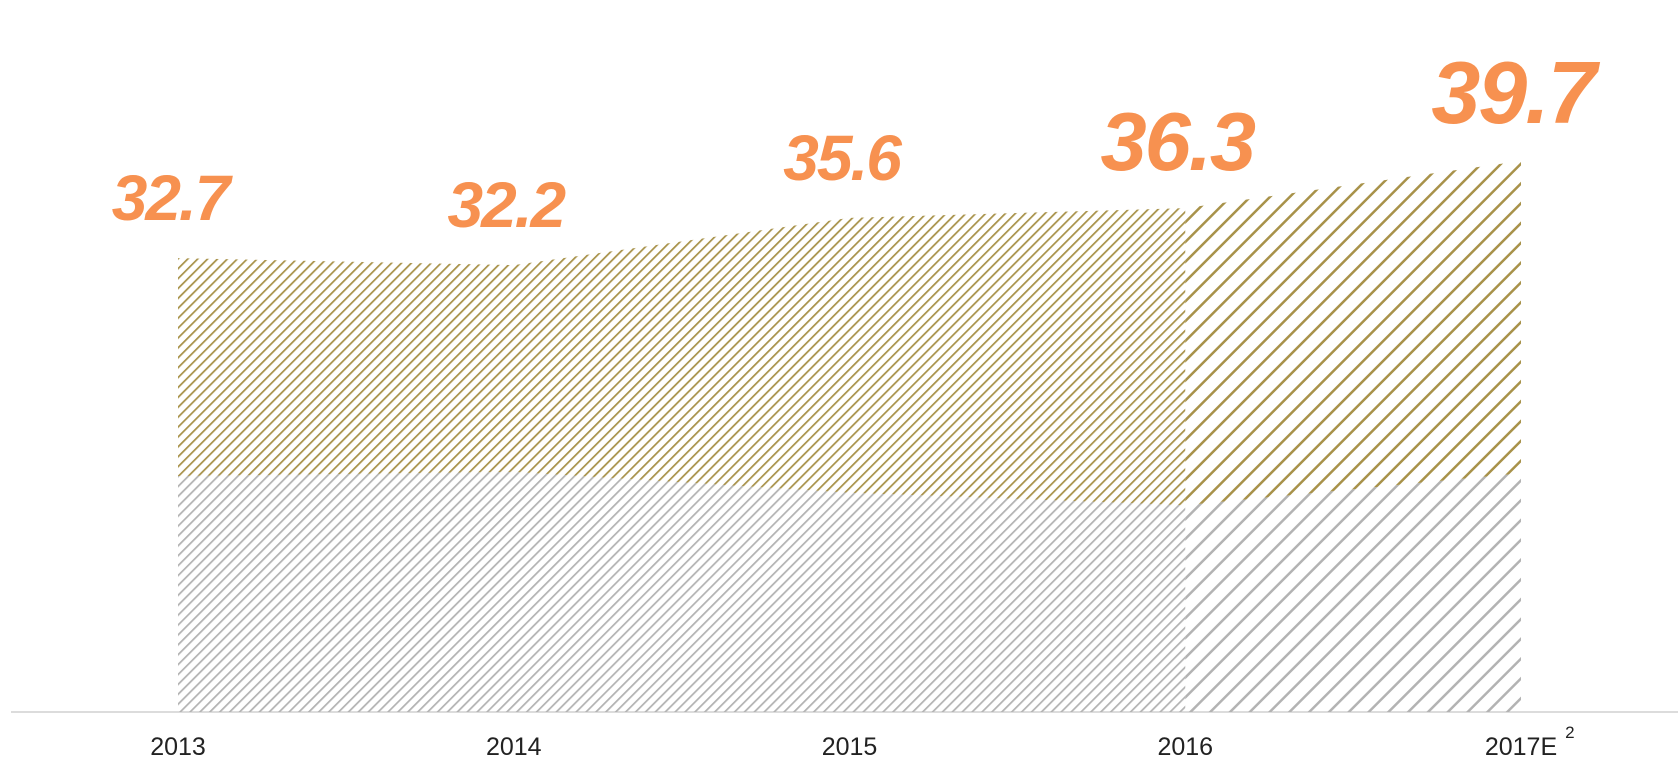 The image size is (1678, 760). Describe the element at coordinates (850, 746) in the screenshot. I see `x-tick-label: 2015` at that location.